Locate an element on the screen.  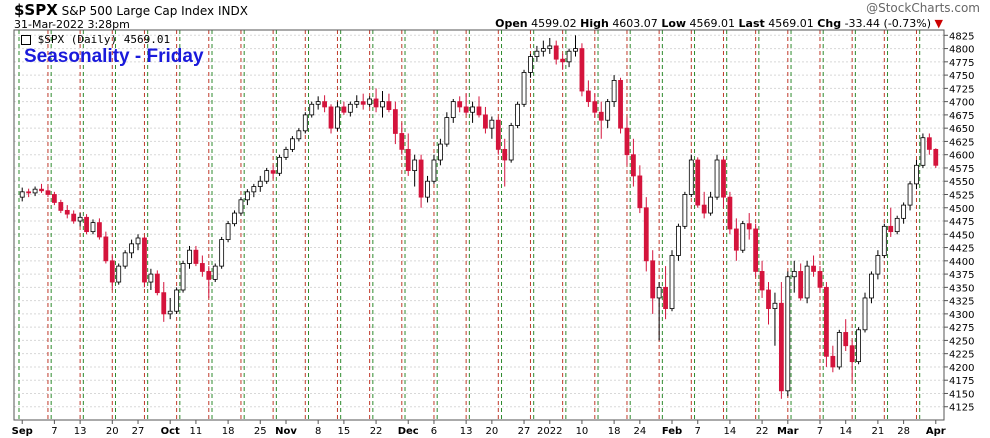
legend-swatch is located at coordinates (26, 40).